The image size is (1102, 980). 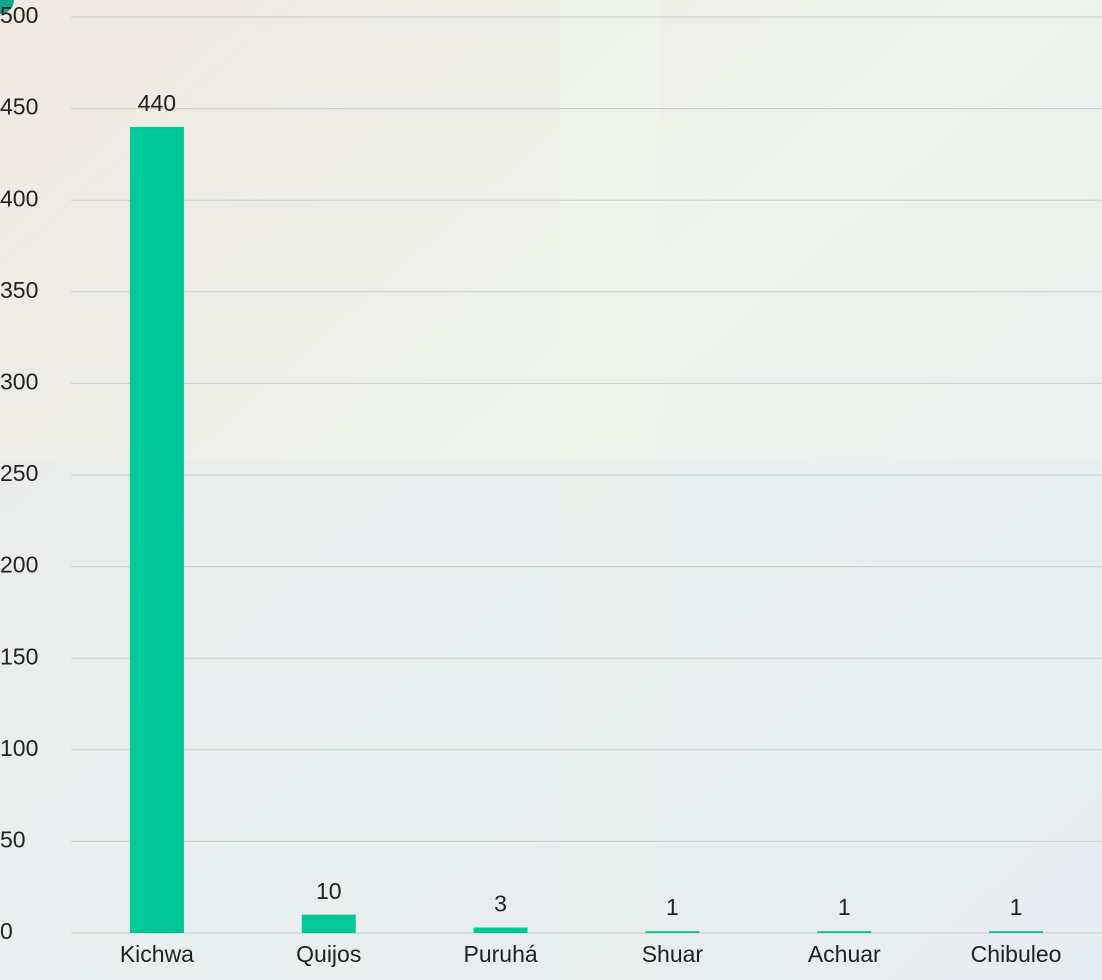 What do you see at coordinates (157, 103) in the screenshot?
I see `value-label: 440` at bounding box center [157, 103].